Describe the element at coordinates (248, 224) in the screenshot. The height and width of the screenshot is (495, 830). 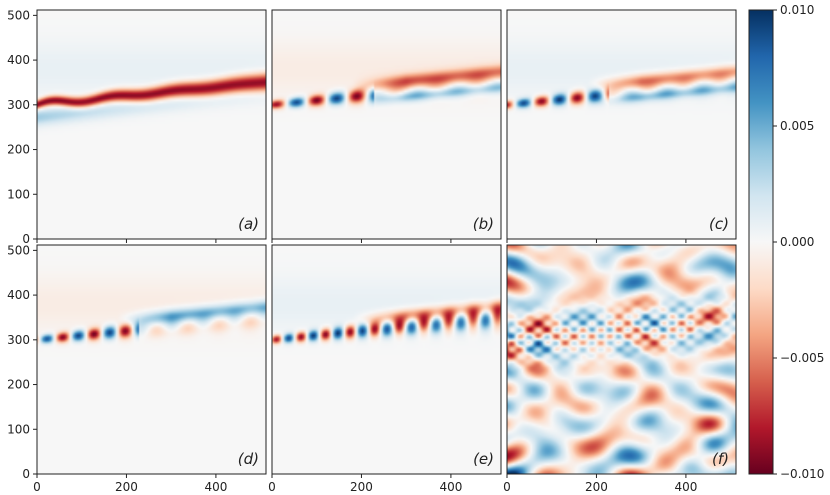
I see `panel-label: (a)` at that location.